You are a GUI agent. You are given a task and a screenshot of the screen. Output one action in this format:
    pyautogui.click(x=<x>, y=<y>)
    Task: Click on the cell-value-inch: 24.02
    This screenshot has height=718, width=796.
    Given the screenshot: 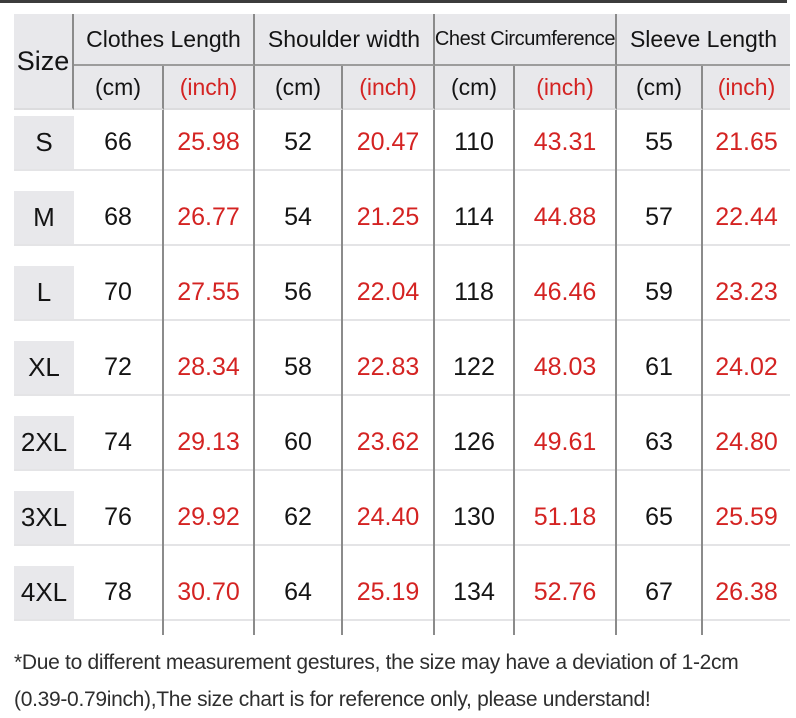 What is the action you would take?
    pyautogui.click(x=746, y=368)
    